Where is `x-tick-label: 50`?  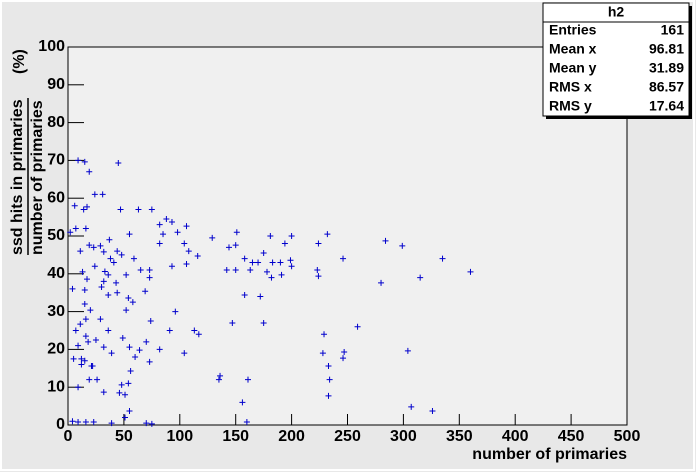 x-tick-label: 50 is located at coordinates (124, 436).